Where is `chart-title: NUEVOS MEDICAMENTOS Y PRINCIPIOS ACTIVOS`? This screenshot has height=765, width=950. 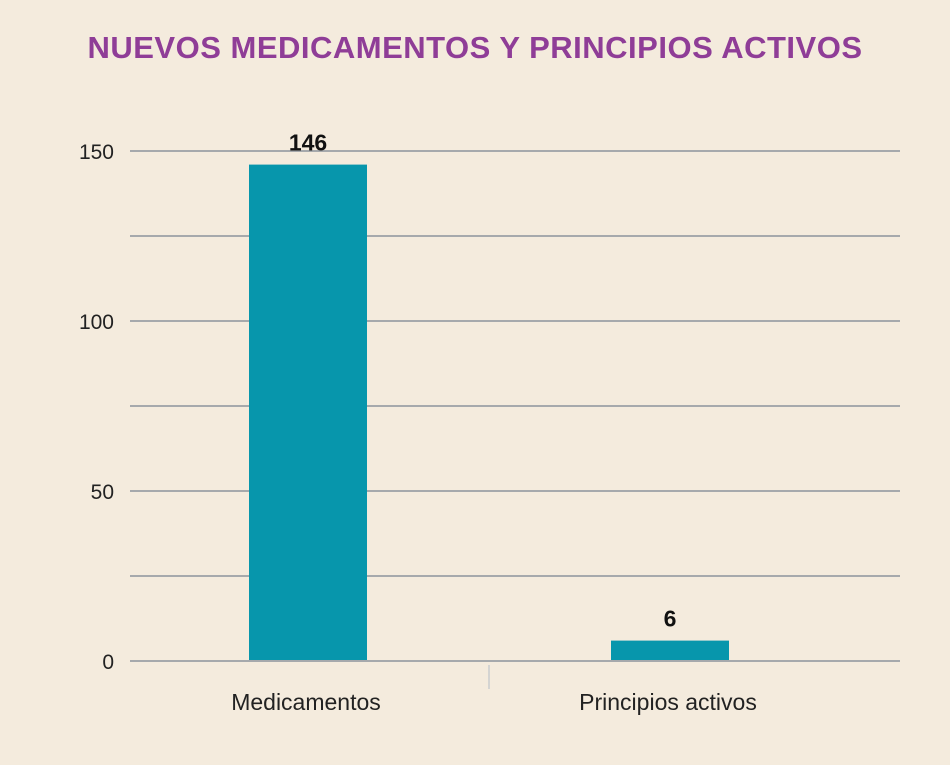
chart-title: NUEVOS MEDICAMENTOS Y PRINCIPIOS ACTIVOS is located at coordinates (475, 47).